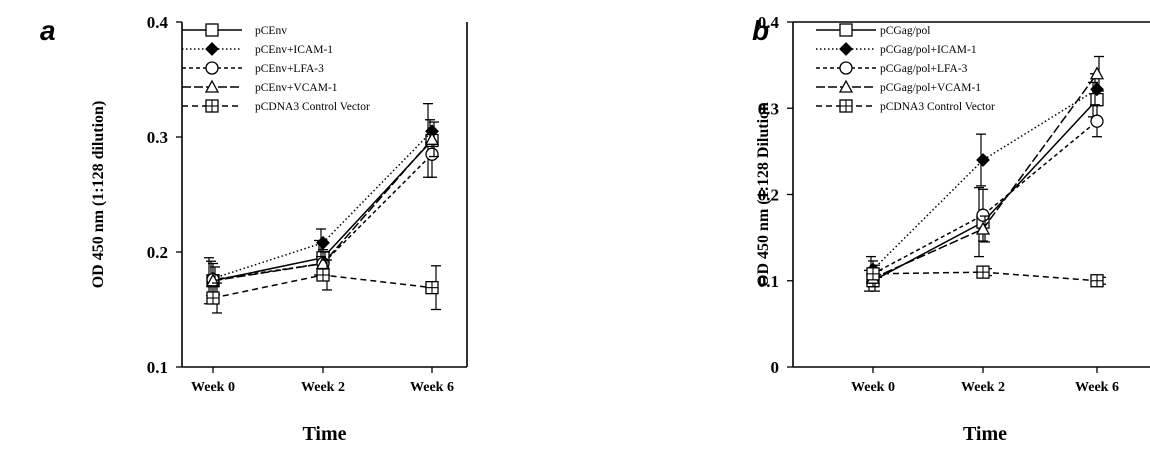  Describe the element at coordinates (873, 30) in the screenshot. I see `legend-entry: pCGag/pol` at that location.